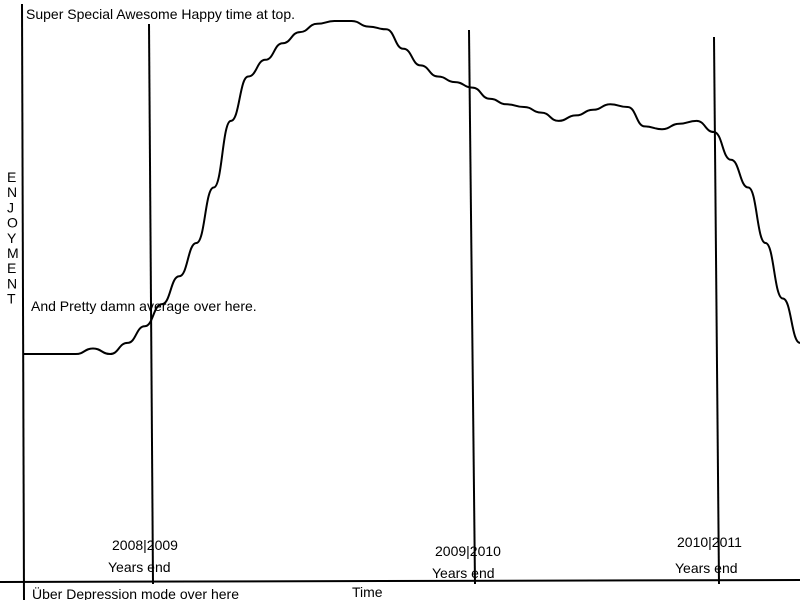 This screenshot has height=600, width=800. I want to click on annotation-bottom: Über Depression mode over here, so click(135, 592).